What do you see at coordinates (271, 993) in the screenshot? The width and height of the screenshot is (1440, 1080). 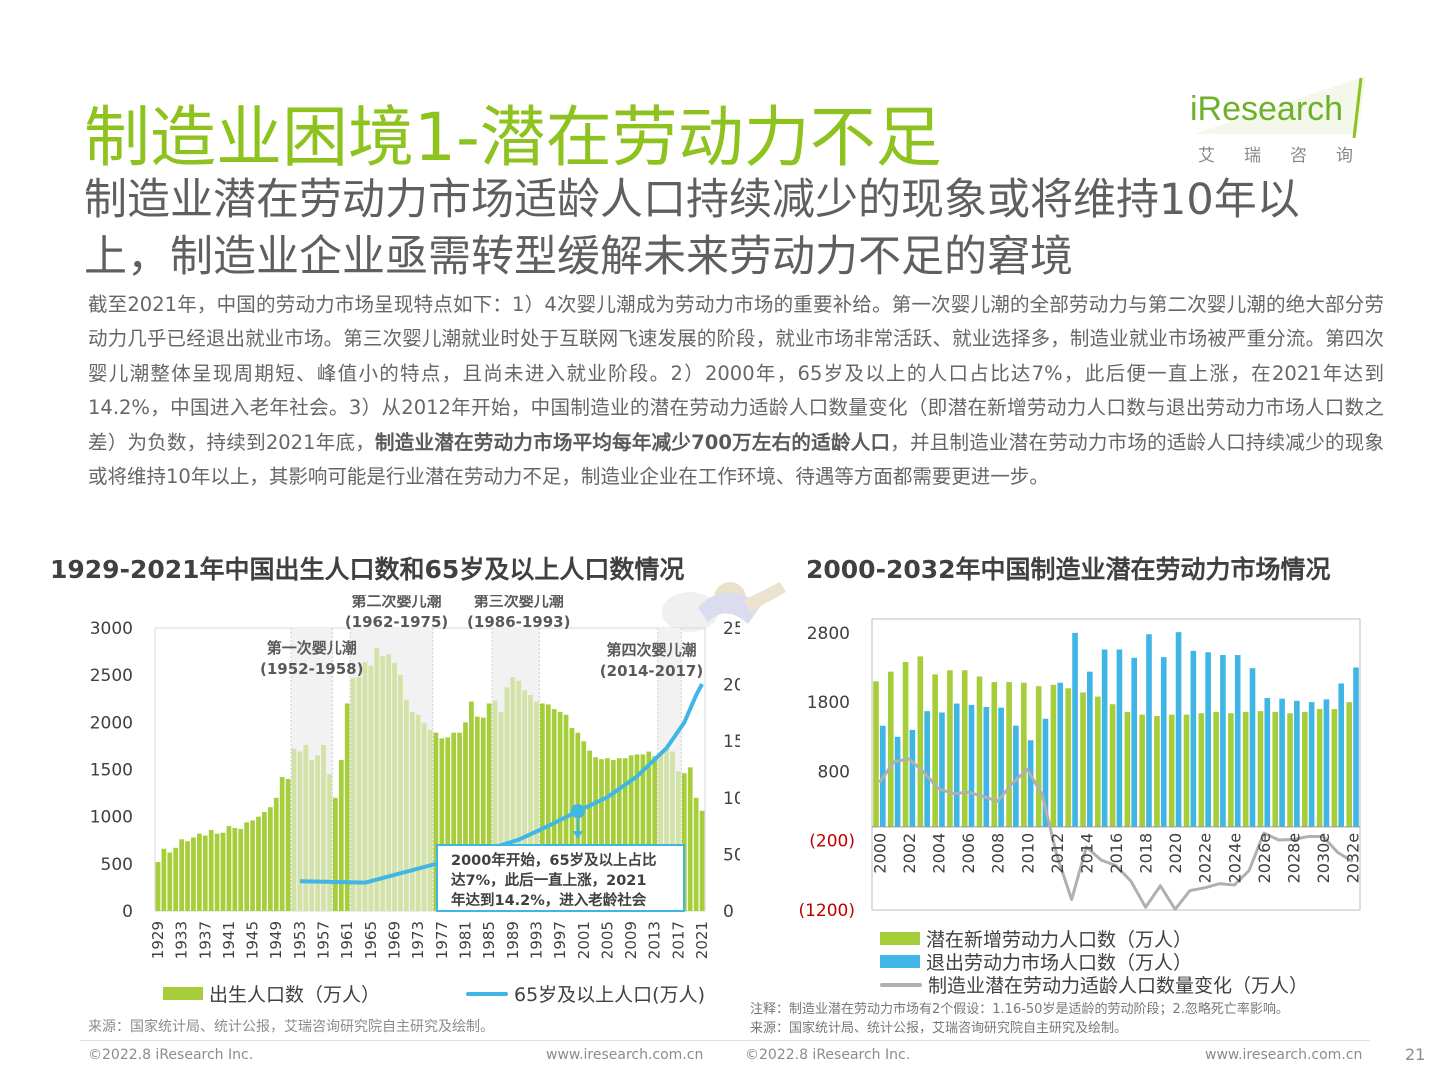 I see `chart1-legend-births: 出生人口数（万人）` at bounding box center [271, 993].